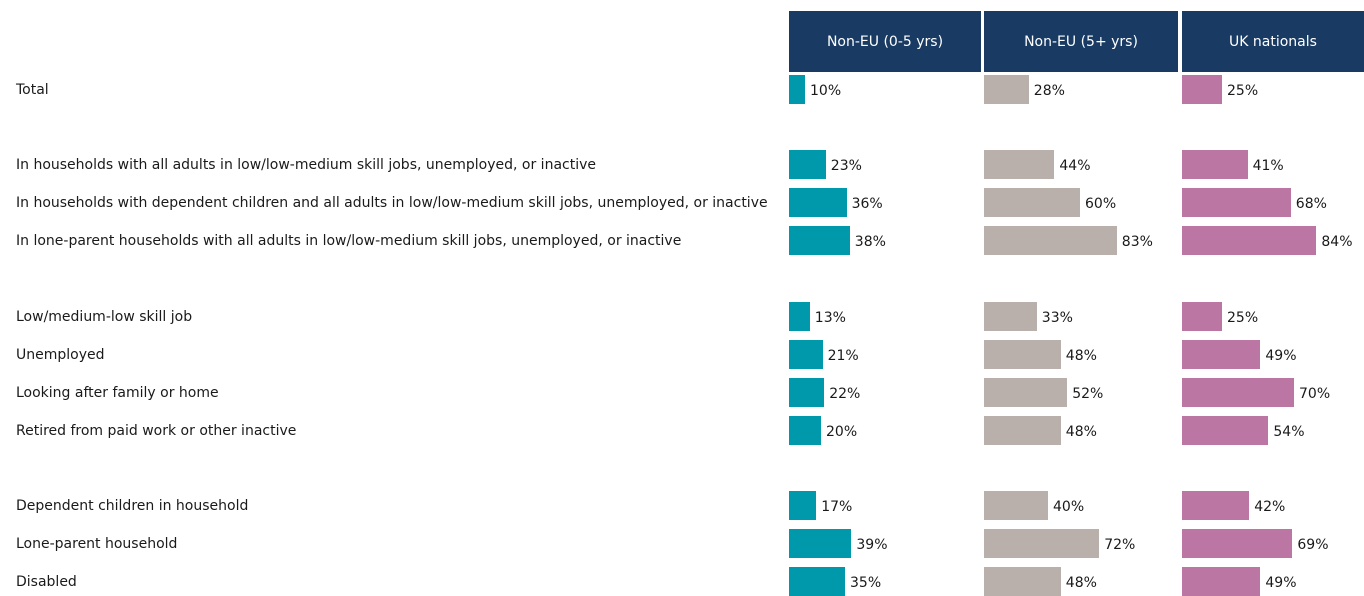 Image resolution: width=1364 pixels, height=596 pixels. I want to click on column-header-1: Non-EU (5+ yrs), so click(1081, 41).